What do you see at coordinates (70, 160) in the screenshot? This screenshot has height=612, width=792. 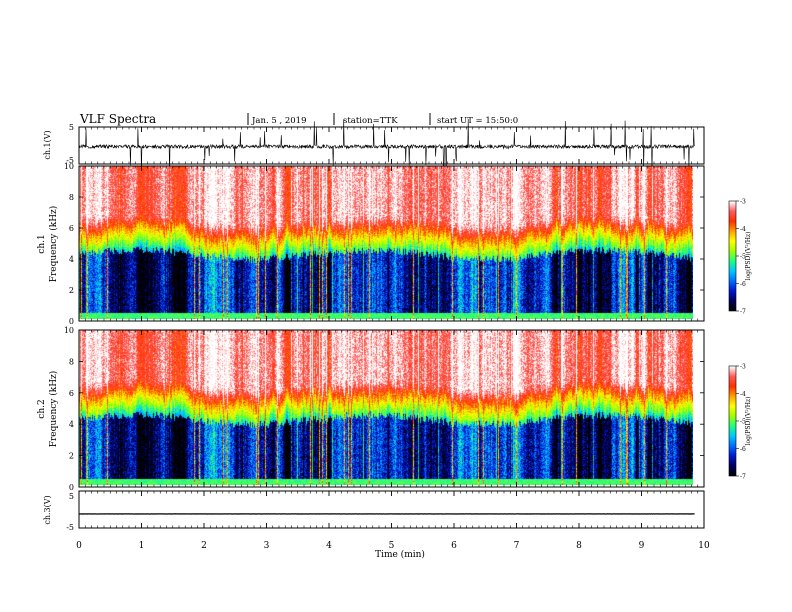 I see `ch1-ytick-bottom: -5` at bounding box center [70, 160].